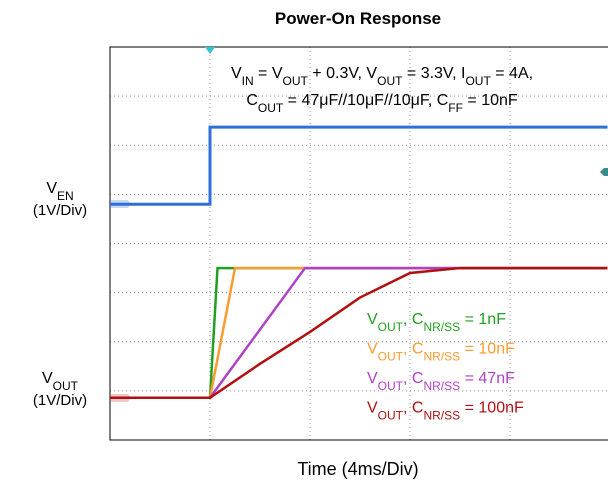 The height and width of the screenshot is (489, 608). What do you see at coordinates (343, 73) in the screenshot?
I see `annotation-part: + 0.3V, V` at bounding box center [343, 73].